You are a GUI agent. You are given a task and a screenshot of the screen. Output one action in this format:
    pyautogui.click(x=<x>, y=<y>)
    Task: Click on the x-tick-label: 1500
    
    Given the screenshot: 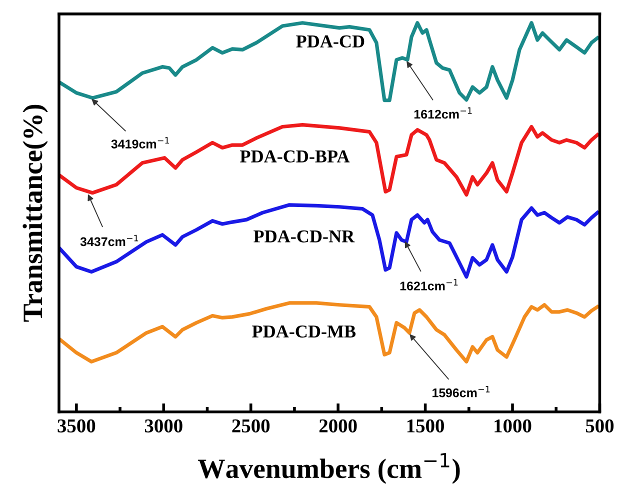 What is the action you would take?
    pyautogui.click(x=425, y=425)
    